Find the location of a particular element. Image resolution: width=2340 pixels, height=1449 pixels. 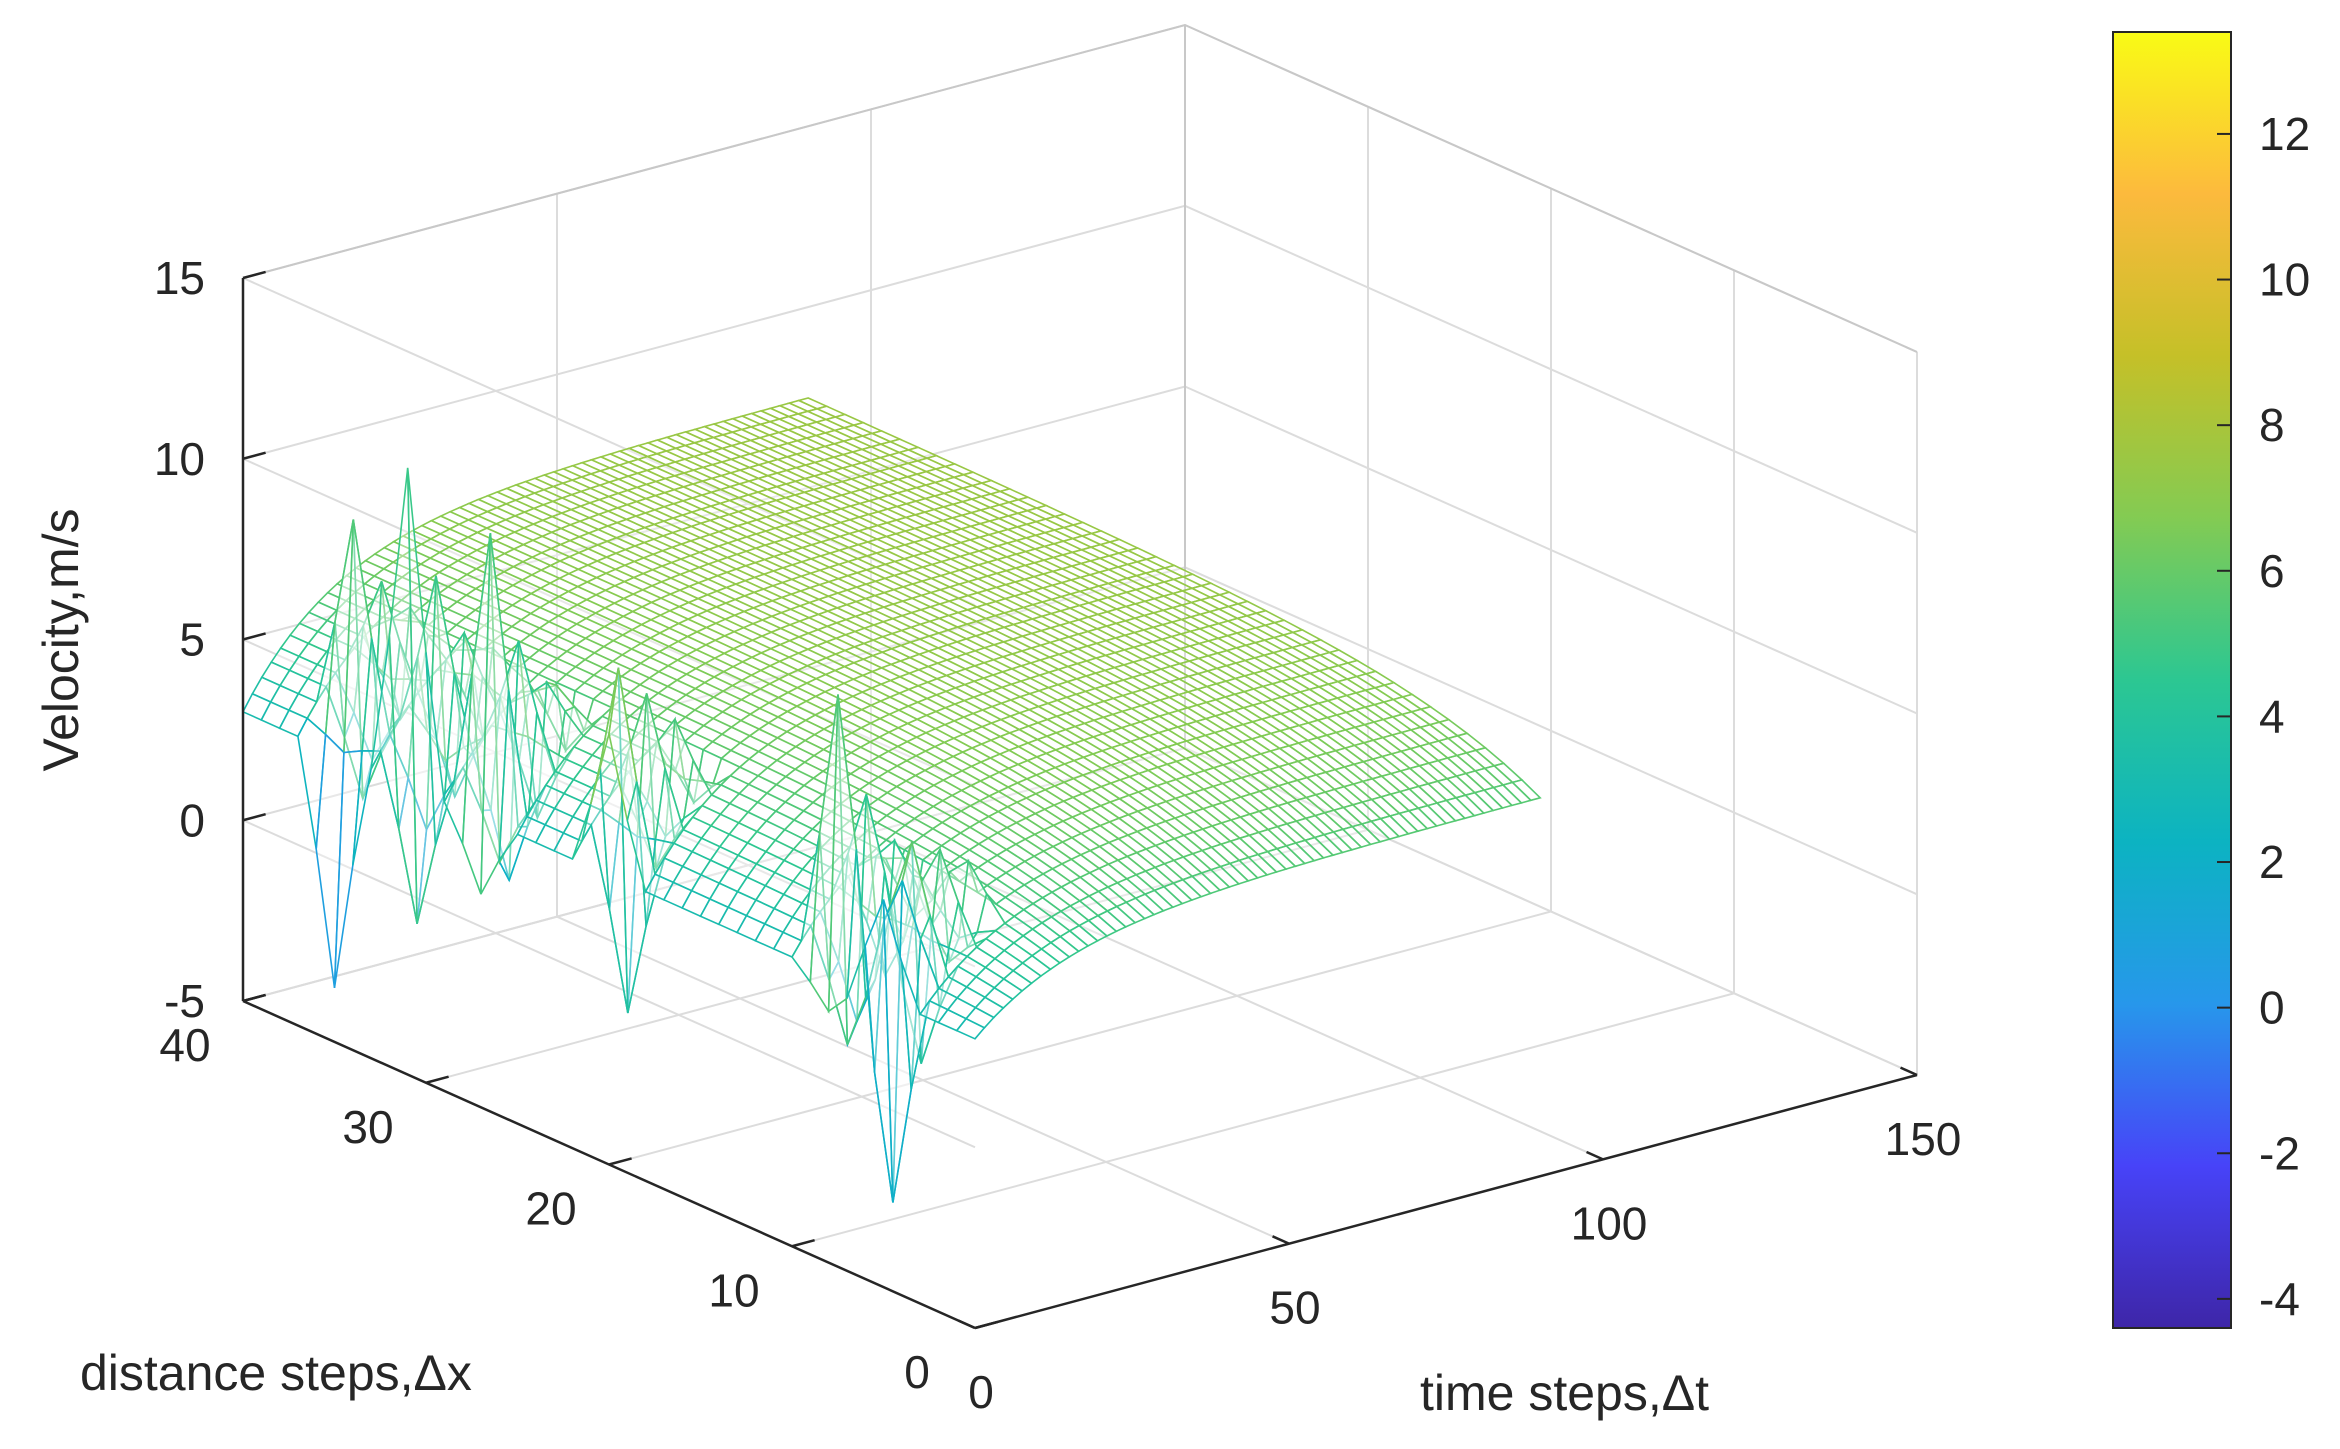

x-tick-label: 50 is located at coordinates (1294, 1308).